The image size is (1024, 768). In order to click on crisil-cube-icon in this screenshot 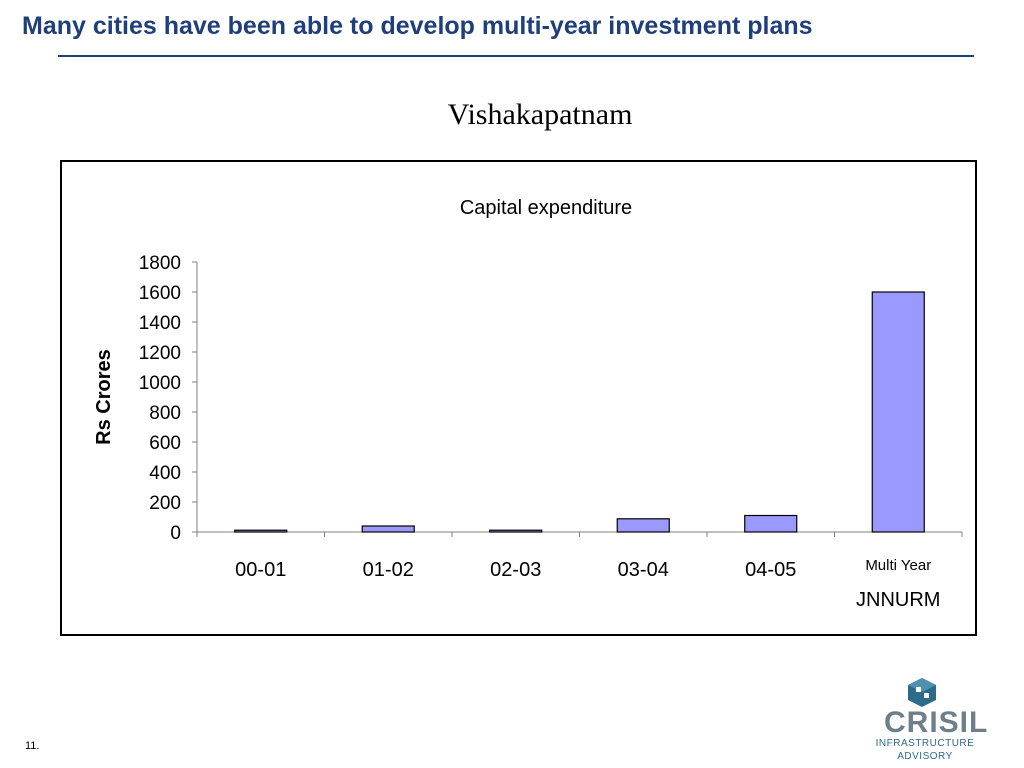, I will do `click(922, 692)`.